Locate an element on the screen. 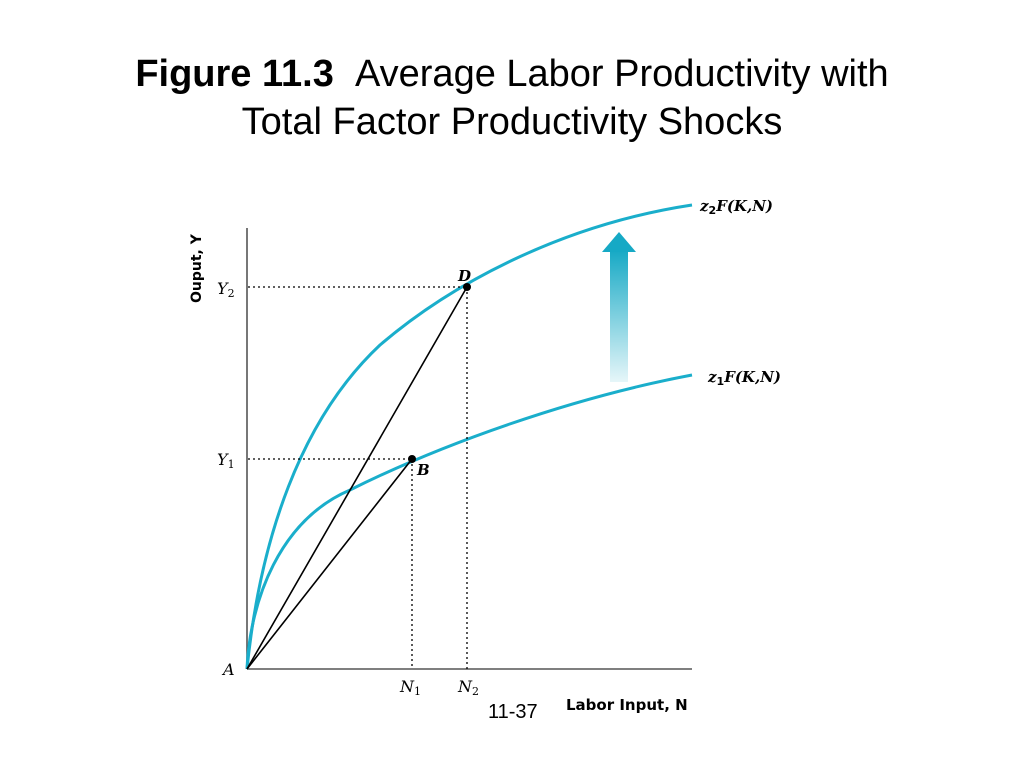  title-line-2: Total Factor Productivity Shocks is located at coordinates (512, 122).